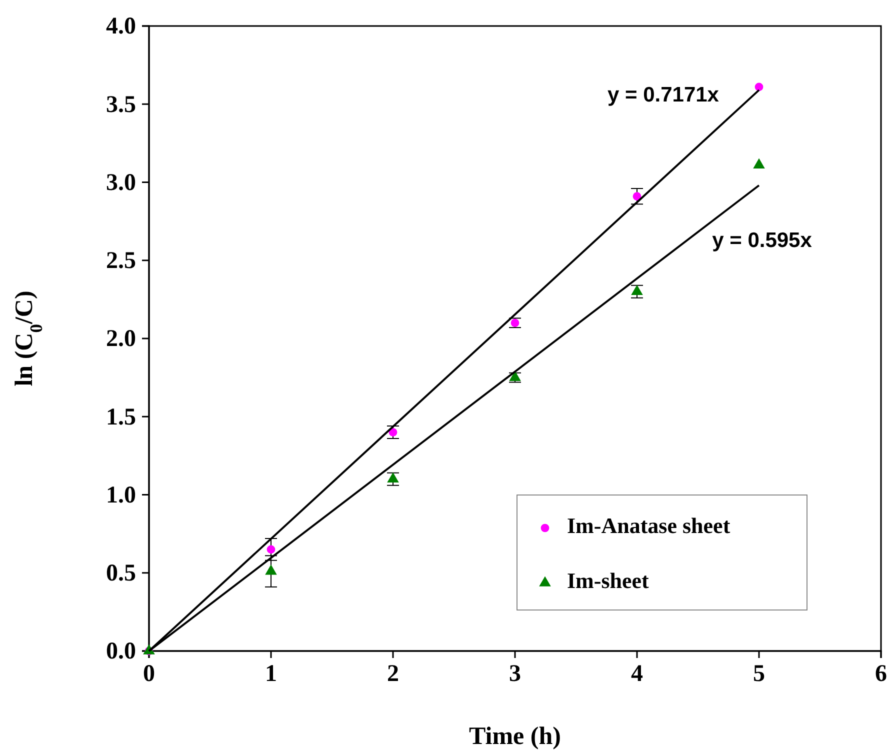 The height and width of the screenshot is (751, 891). Describe the element at coordinates (121, 495) in the screenshot. I see `y-tick-label: 1.0` at that location.